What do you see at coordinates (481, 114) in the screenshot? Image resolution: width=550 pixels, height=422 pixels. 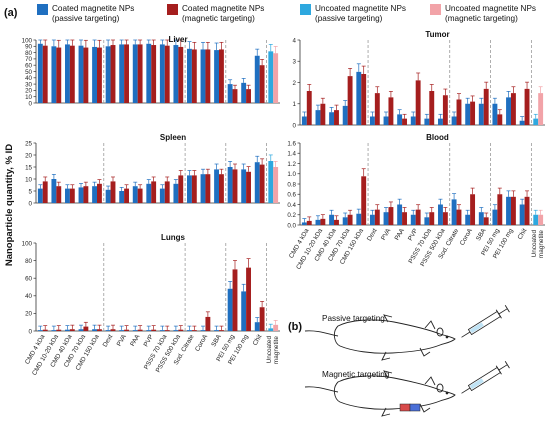 I see `bar-tumor-sba-s0` at bounding box center [481, 114].